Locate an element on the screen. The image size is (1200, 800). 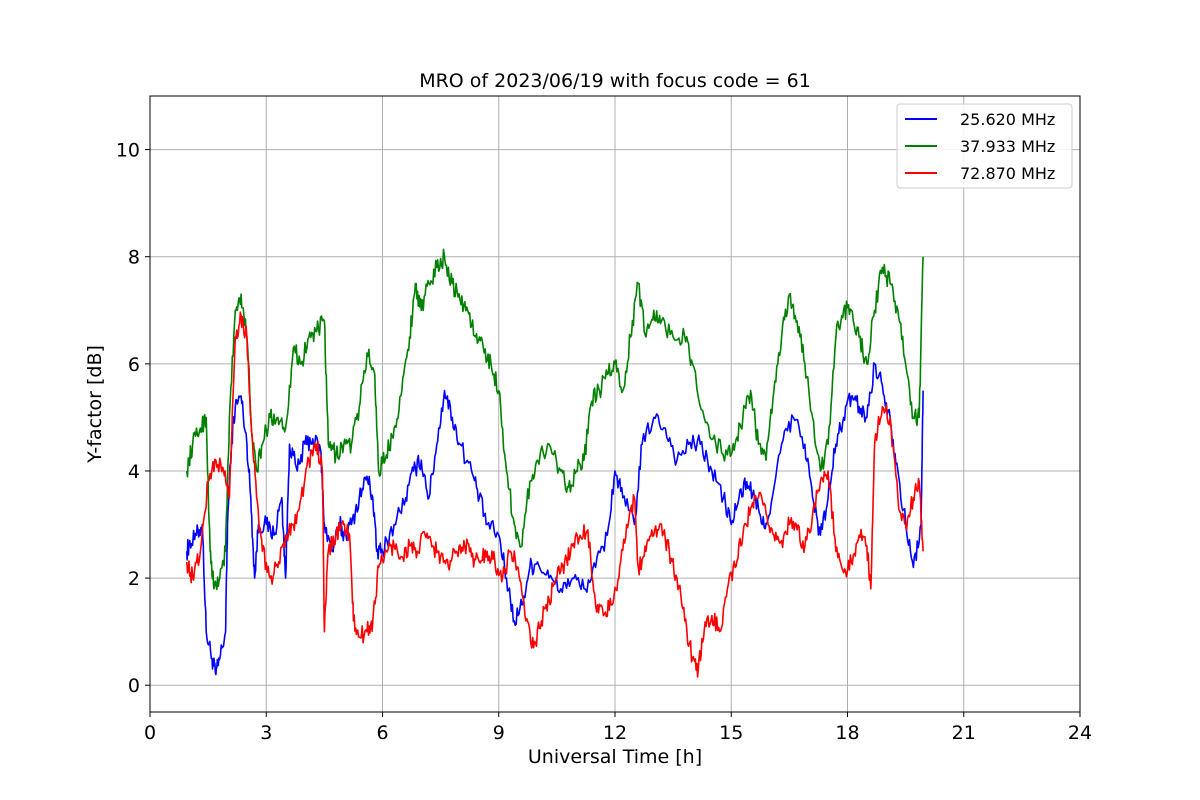
x-tick-label: 24 is located at coordinates (1080, 733).